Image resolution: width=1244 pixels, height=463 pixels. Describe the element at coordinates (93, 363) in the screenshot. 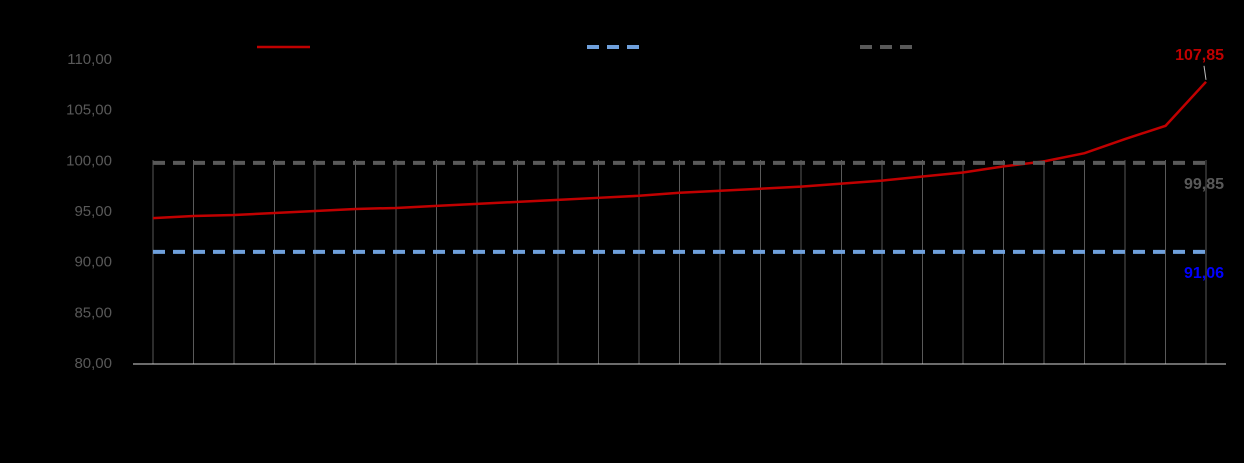

I see `y-tick-label: 80,00` at that location.